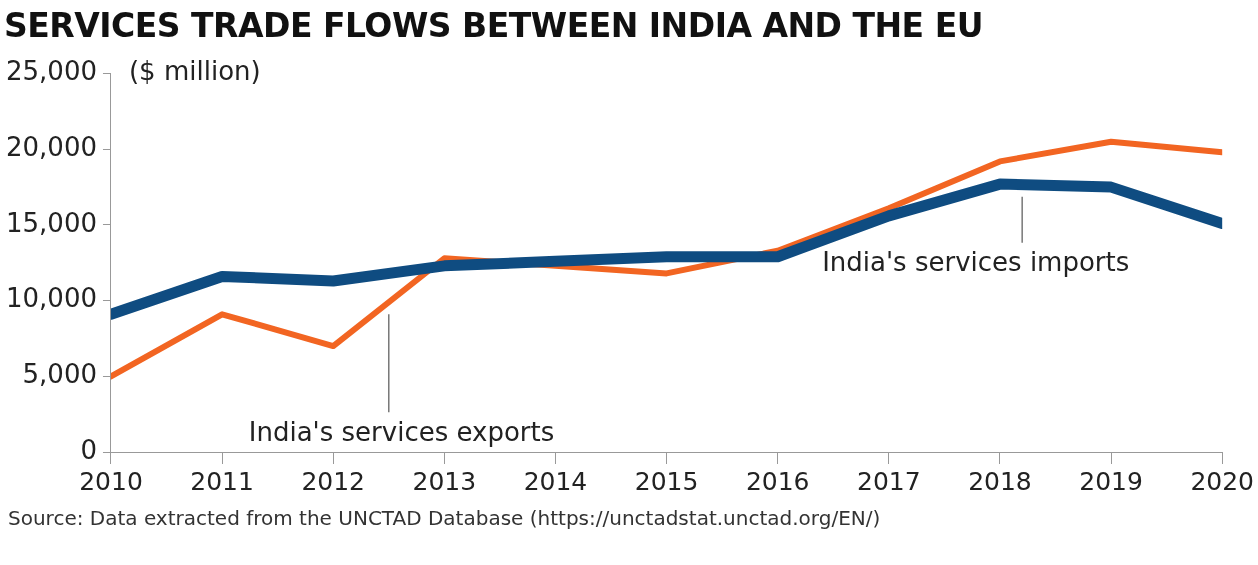 Image resolution: width=1258 pixels, height=565 pixels. I want to click on y-tick-label: 10,000, so click(51, 298).